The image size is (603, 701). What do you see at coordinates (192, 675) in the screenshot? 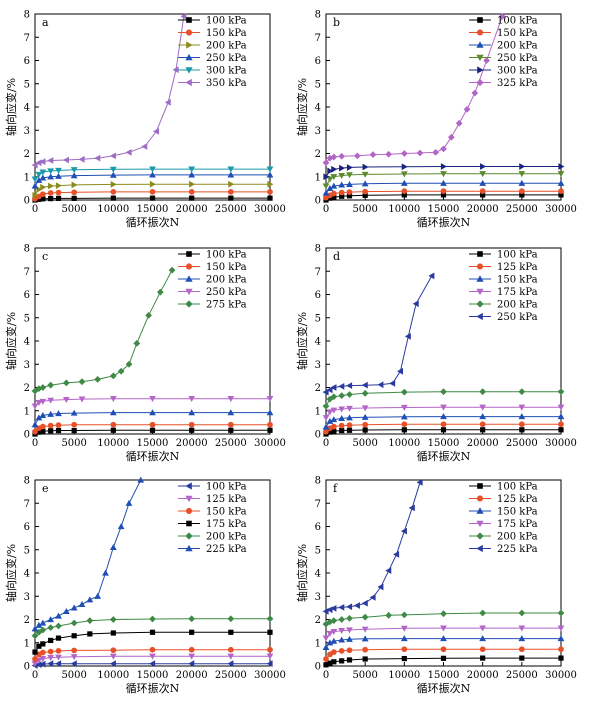
I see `x-tick-label: 20000` at bounding box center [192, 675].